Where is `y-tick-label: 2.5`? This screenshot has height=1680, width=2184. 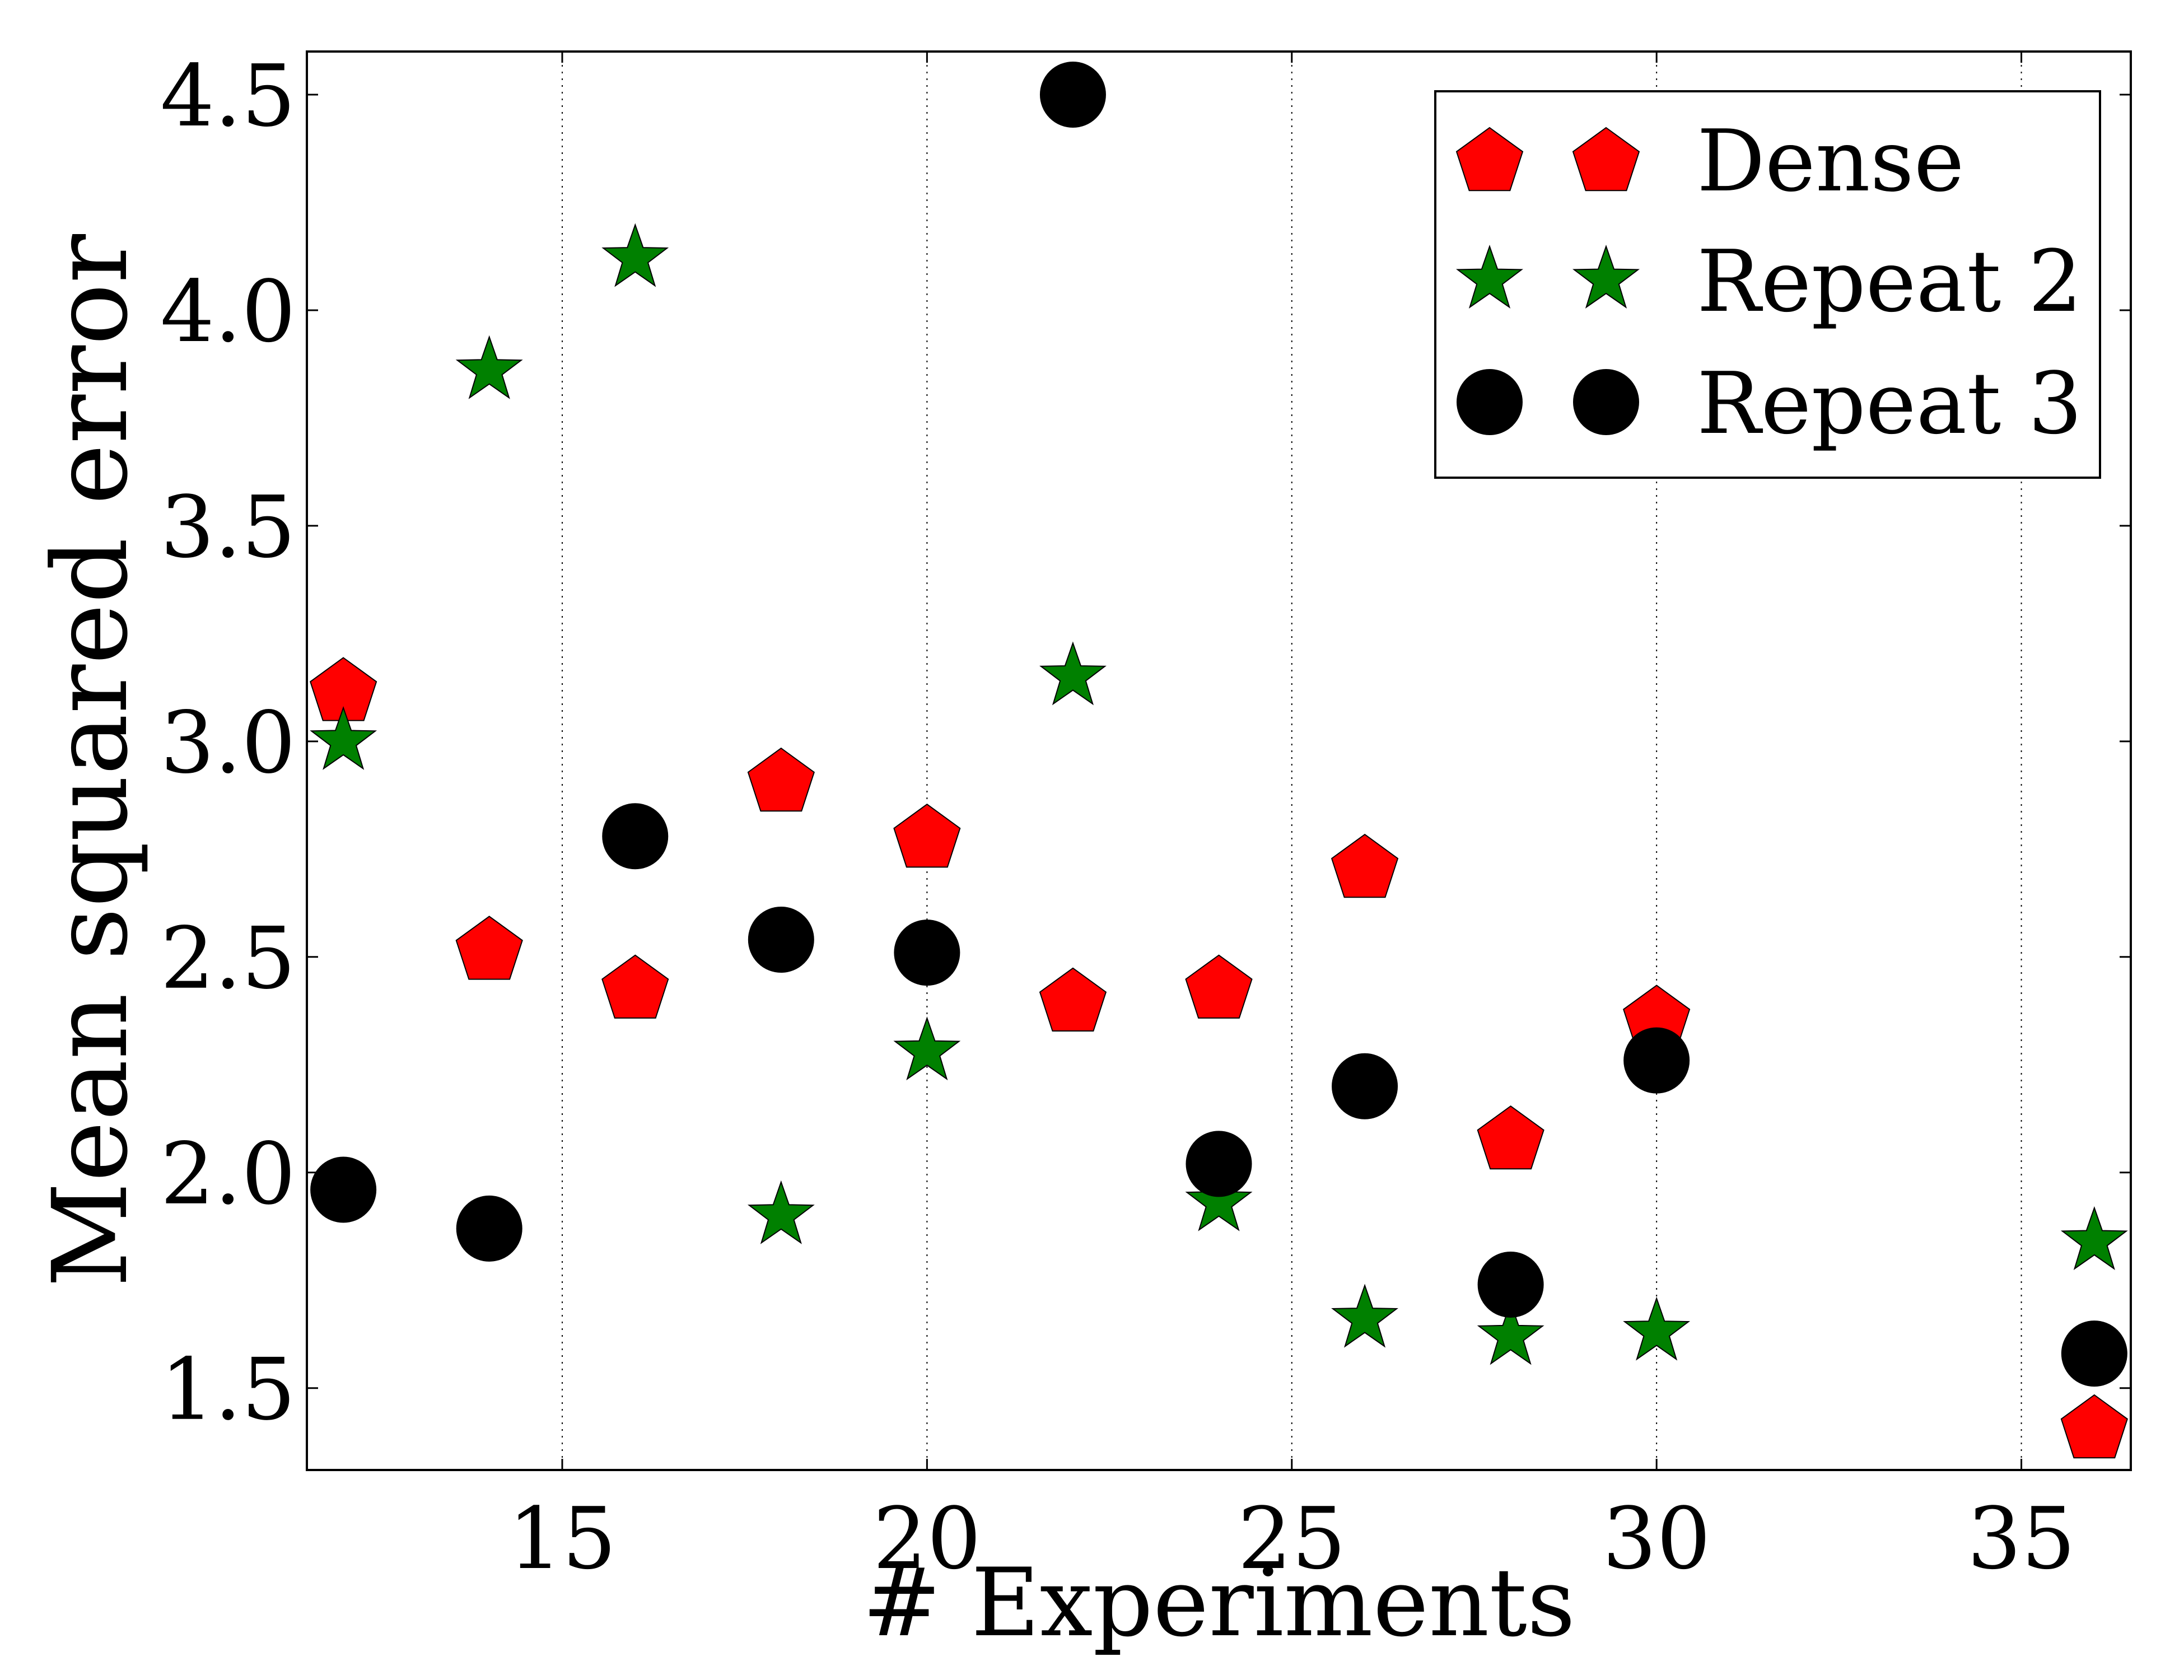
y-tick-label: 2.5 is located at coordinates (228, 959).